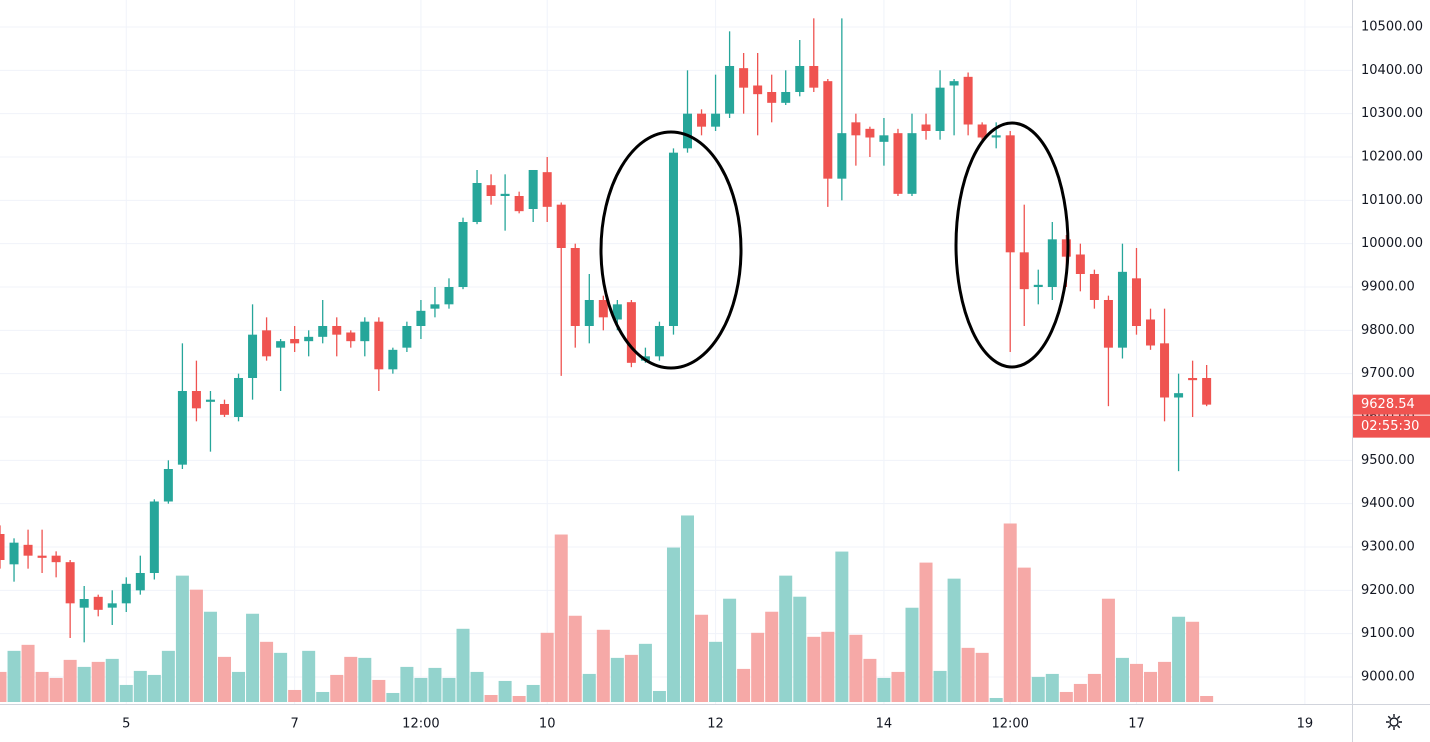 Image resolution: width=1430 pixels, height=742 pixels. Describe the element at coordinates (1394, 722) in the screenshot. I see `settings-icon` at that location.